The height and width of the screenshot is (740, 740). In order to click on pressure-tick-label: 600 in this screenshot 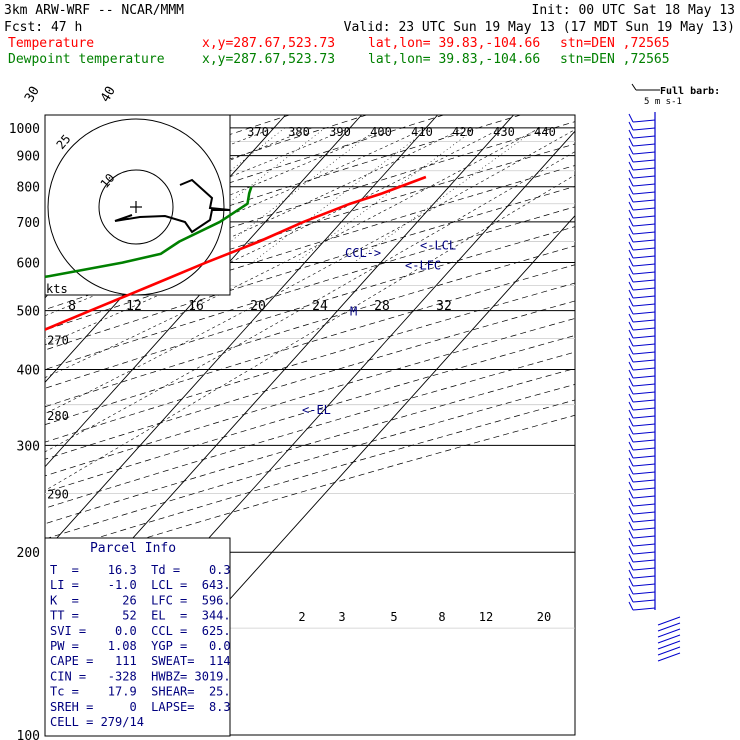, I will do `click(28, 264)`.